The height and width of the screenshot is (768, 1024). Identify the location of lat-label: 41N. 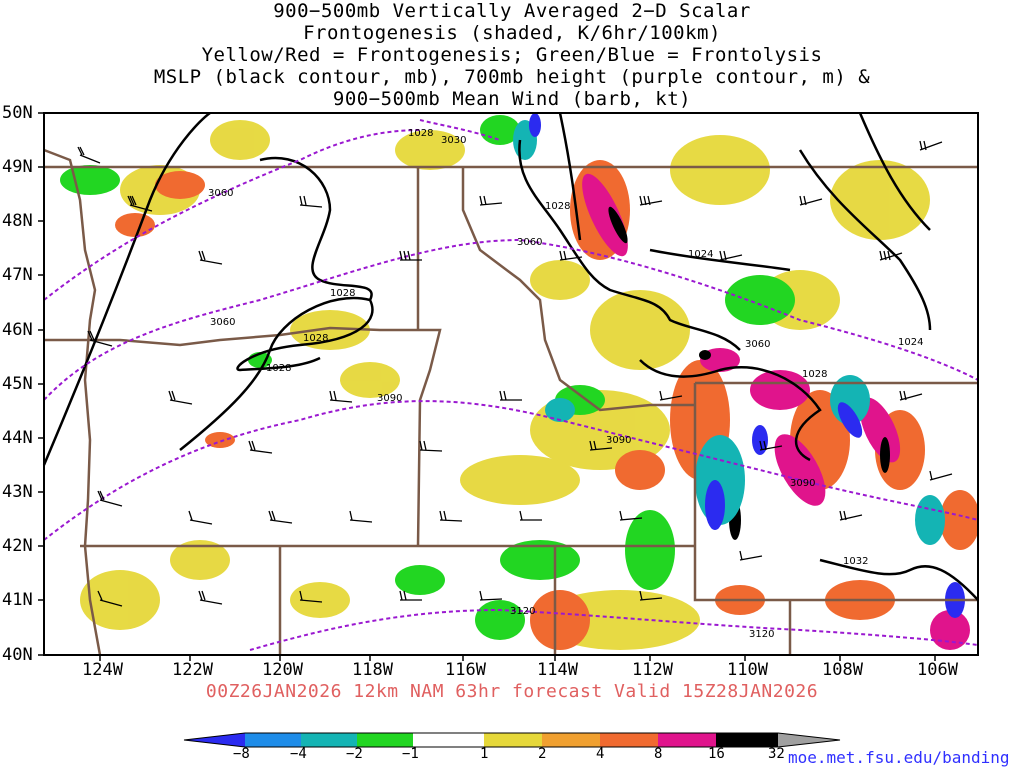
(17, 600).